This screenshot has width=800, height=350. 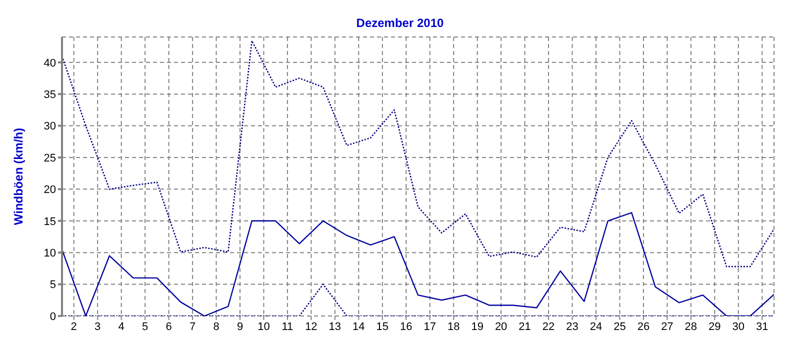 What do you see at coordinates (288, 326) in the screenshot?
I see `x-tick-label: 11` at bounding box center [288, 326].